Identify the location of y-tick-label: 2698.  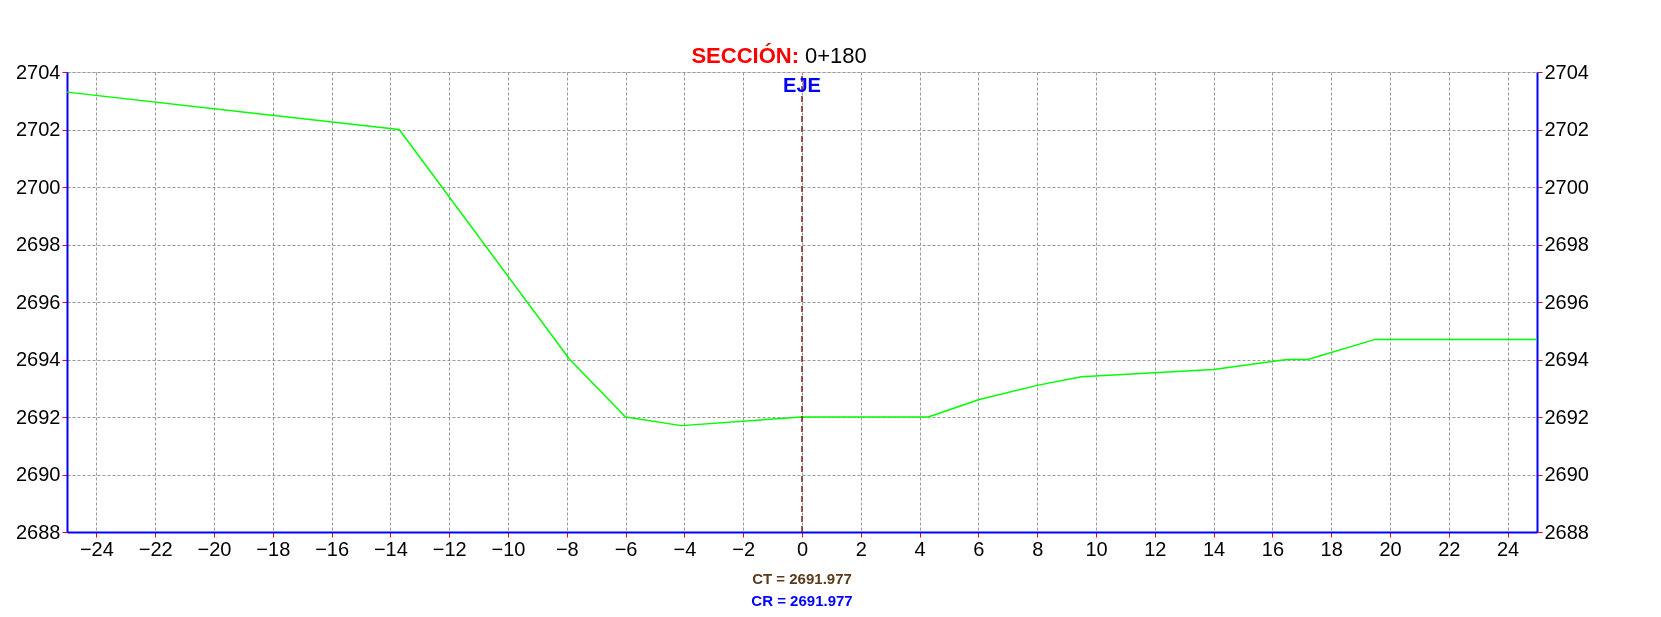
(38, 244).